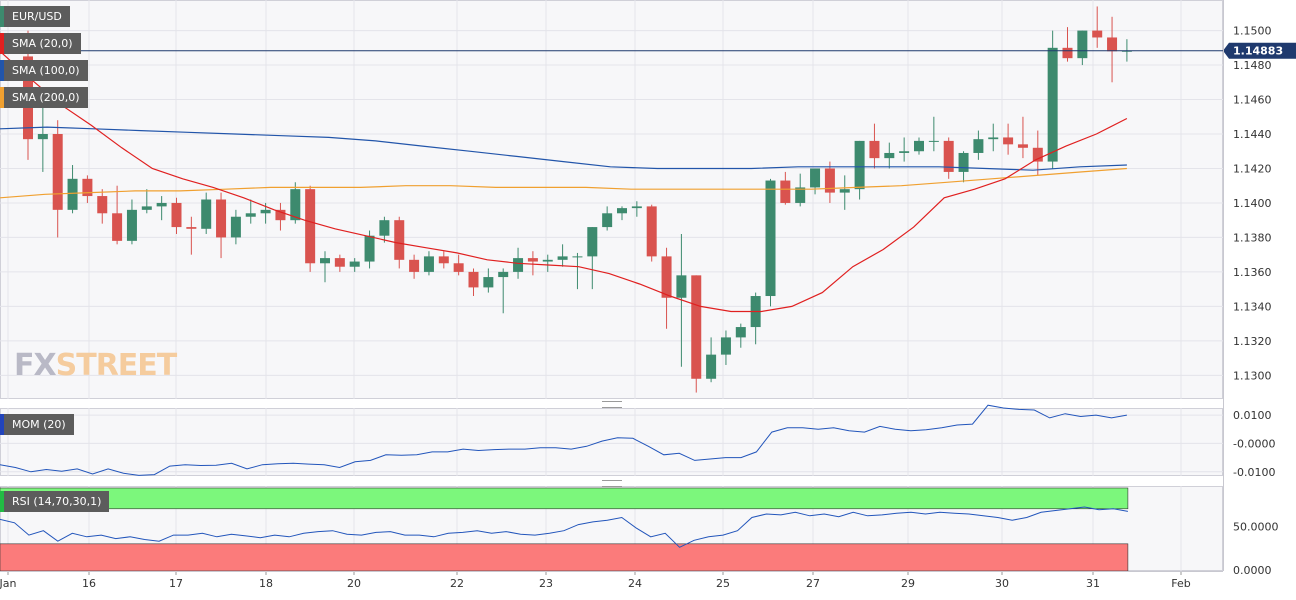  Describe the element at coordinates (1256, 526) in the screenshot. I see `rsi-tick-label: 50.0000` at that location.